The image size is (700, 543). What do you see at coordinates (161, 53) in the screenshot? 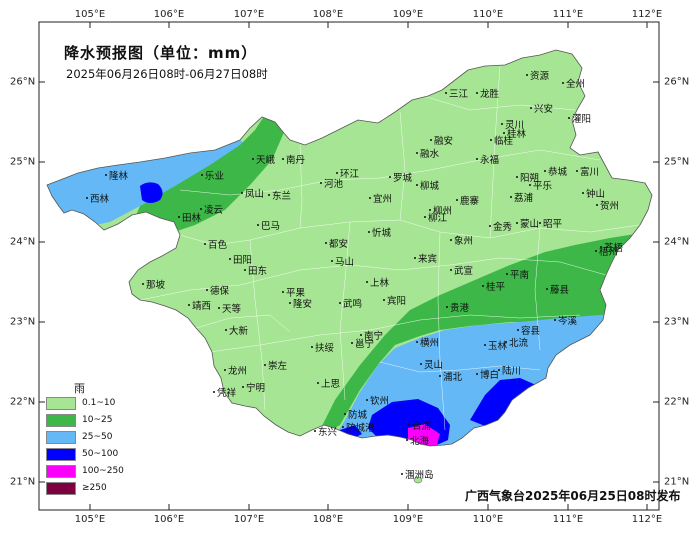
I see `map-title: 降水预报图（单位：mm）` at bounding box center [161, 53].